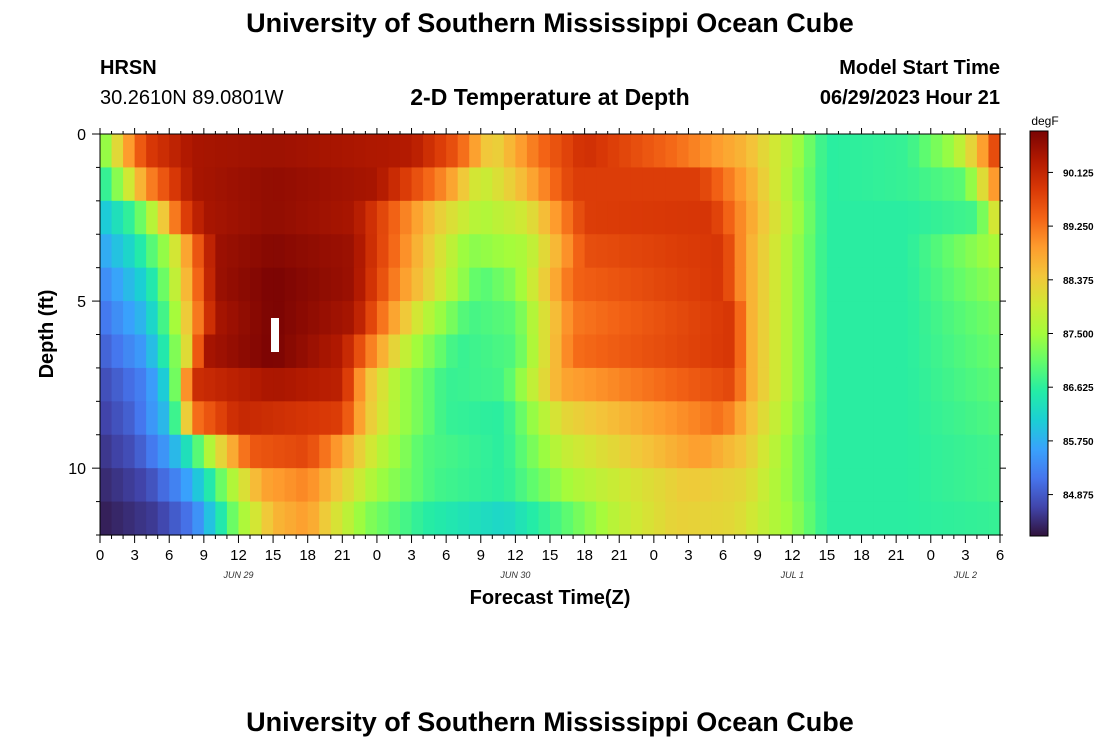  I want to click on x-tick-label: 0, so click(377, 555).